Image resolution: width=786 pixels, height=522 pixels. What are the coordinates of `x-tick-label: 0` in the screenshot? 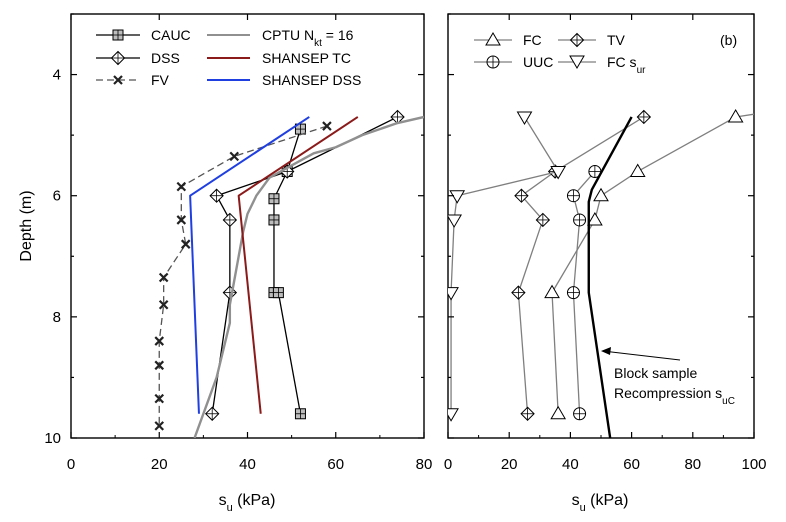 It's located at (71, 464).